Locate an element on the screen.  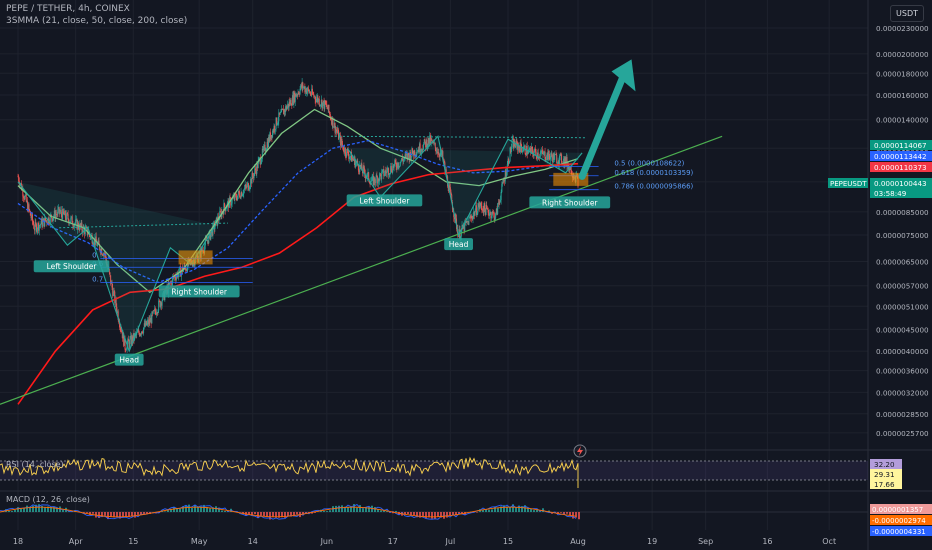
label-head-1-bg is located at coordinates (129, 359).